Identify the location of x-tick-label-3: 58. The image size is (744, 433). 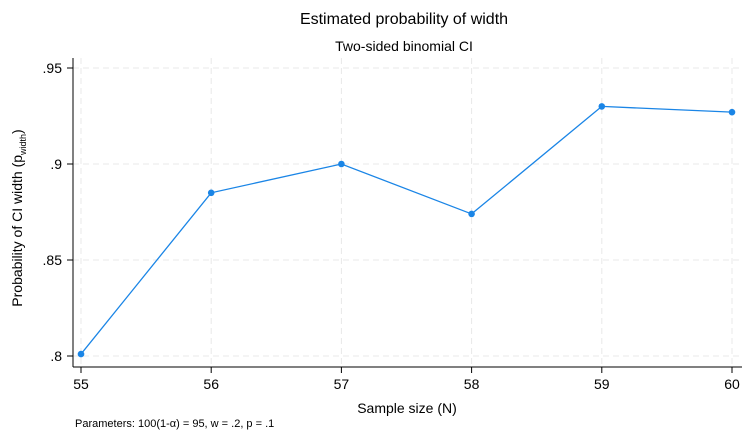
(472, 384).